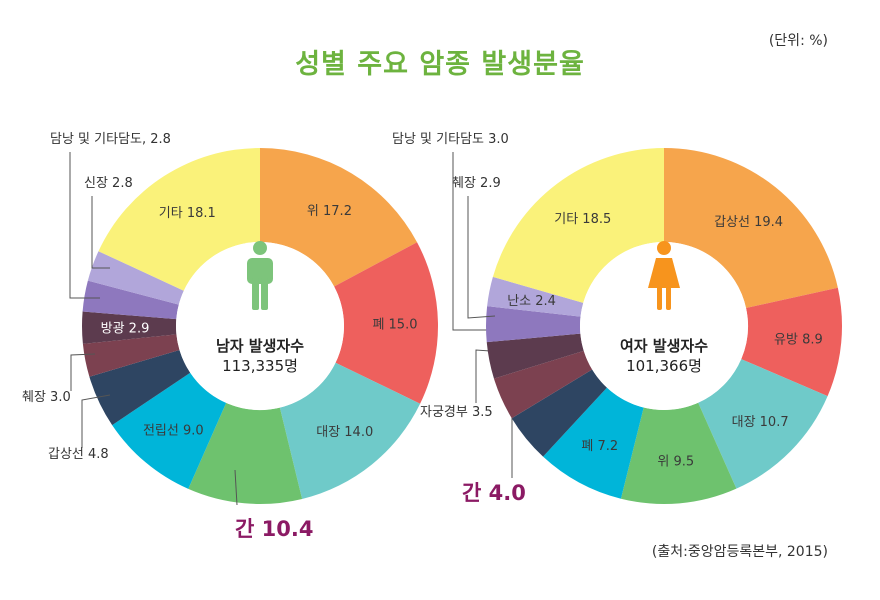 The width and height of the screenshot is (880, 600). Describe the element at coordinates (739, 552) in the screenshot. I see `source-note: (출처:중앙암등록본부, 2015)` at that location.